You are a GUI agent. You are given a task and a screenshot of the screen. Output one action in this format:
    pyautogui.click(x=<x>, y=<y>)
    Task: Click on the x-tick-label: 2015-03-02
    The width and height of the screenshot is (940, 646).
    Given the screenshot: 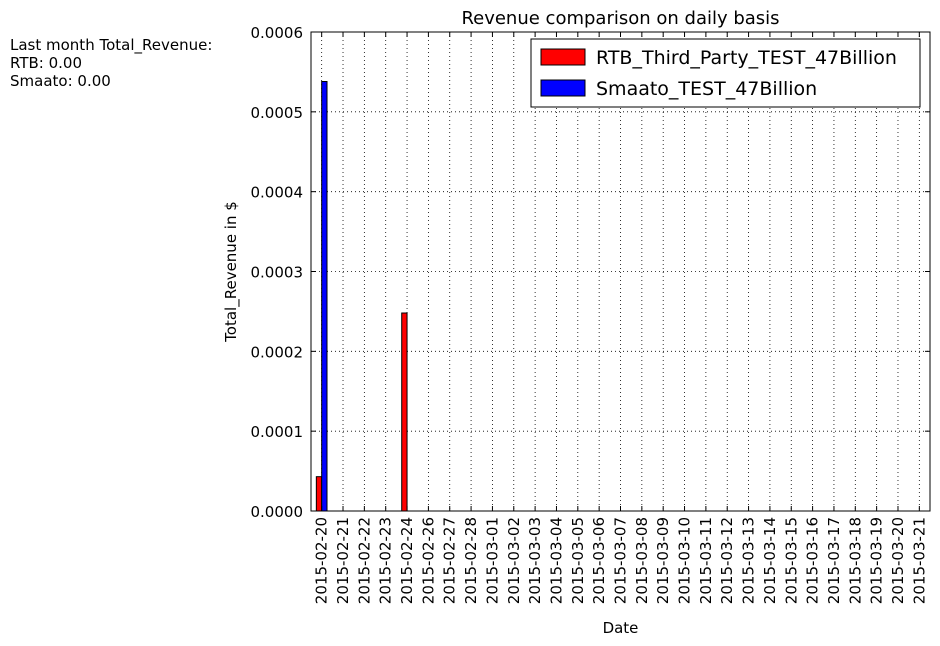 What is the action you would take?
    pyautogui.click(x=514, y=560)
    